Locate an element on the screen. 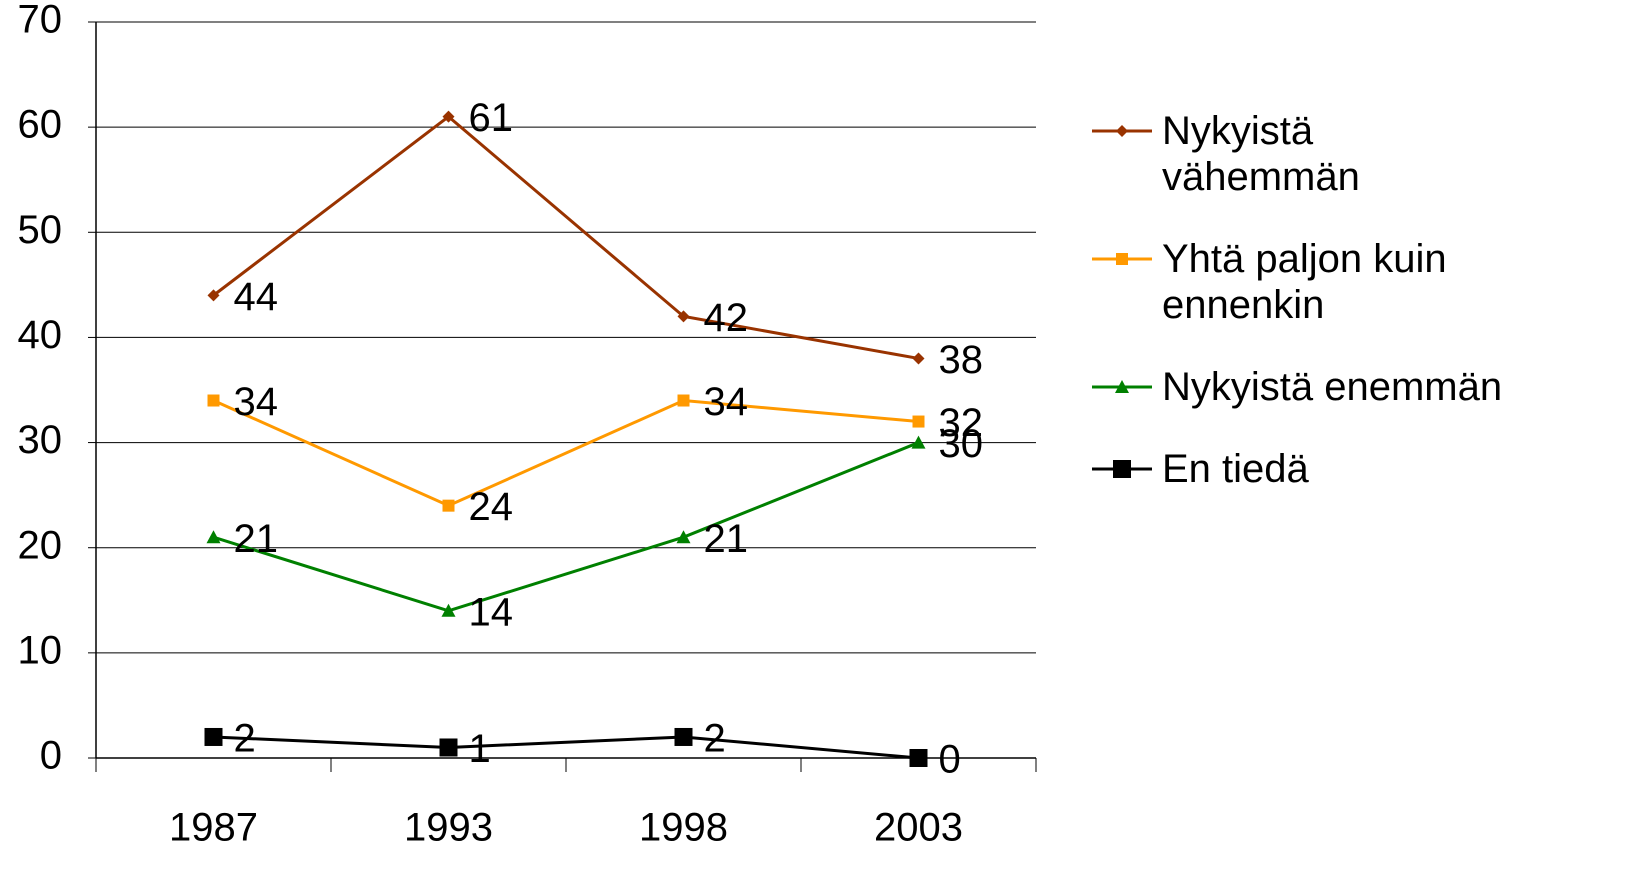 The height and width of the screenshot is (892, 1652). y-tick-label: 40 is located at coordinates (40, 335).